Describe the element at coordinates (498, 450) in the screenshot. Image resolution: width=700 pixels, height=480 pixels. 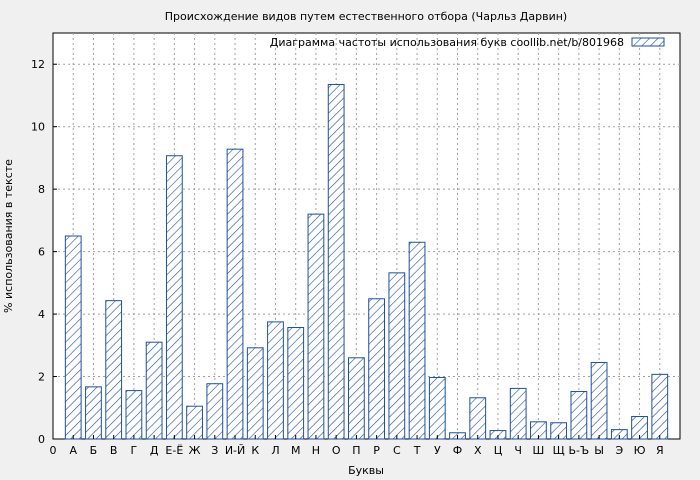
I see `x-tick-label: Ц` at that location.